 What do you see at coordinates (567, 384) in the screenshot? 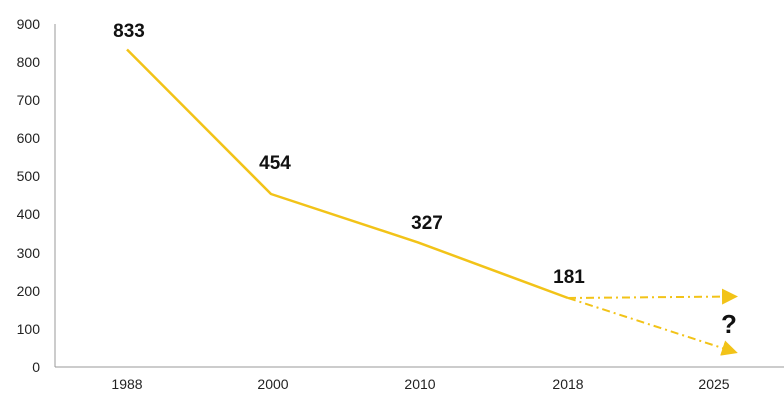
I see `x-tick-label: 2018` at bounding box center [567, 384].